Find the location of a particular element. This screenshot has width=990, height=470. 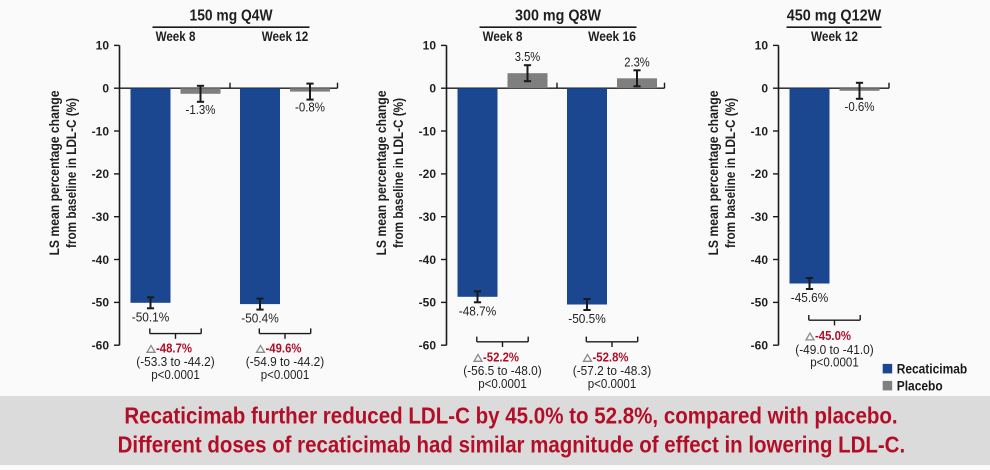

svg-text: 3.5% is located at coordinates (528, 56).